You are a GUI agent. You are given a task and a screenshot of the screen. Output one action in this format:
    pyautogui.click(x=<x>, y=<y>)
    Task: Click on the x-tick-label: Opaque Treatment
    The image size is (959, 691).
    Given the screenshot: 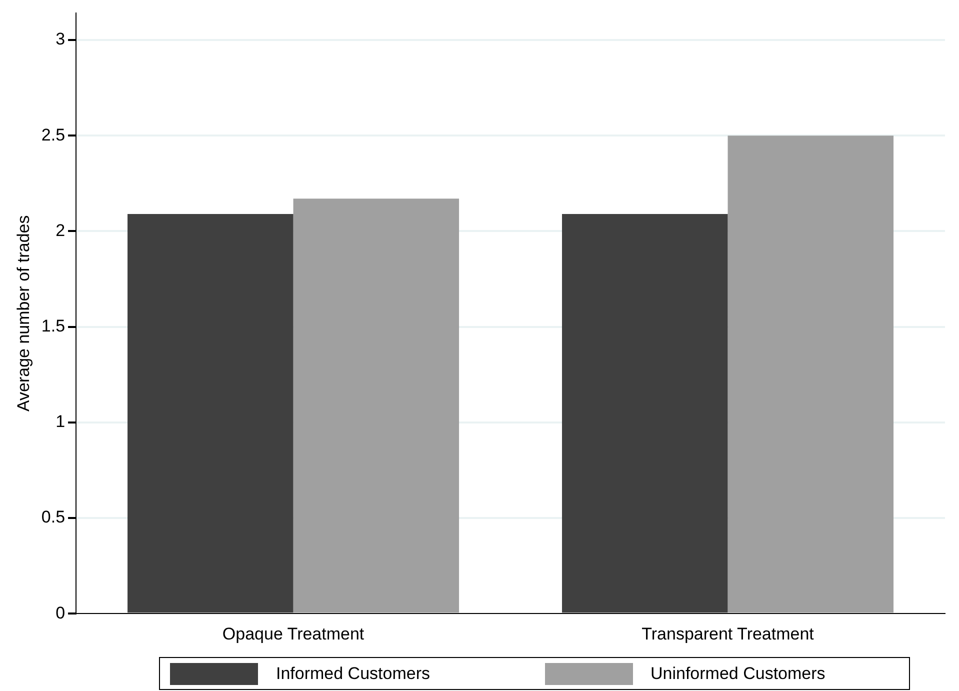 What is the action you would take?
    pyautogui.click(x=293, y=634)
    